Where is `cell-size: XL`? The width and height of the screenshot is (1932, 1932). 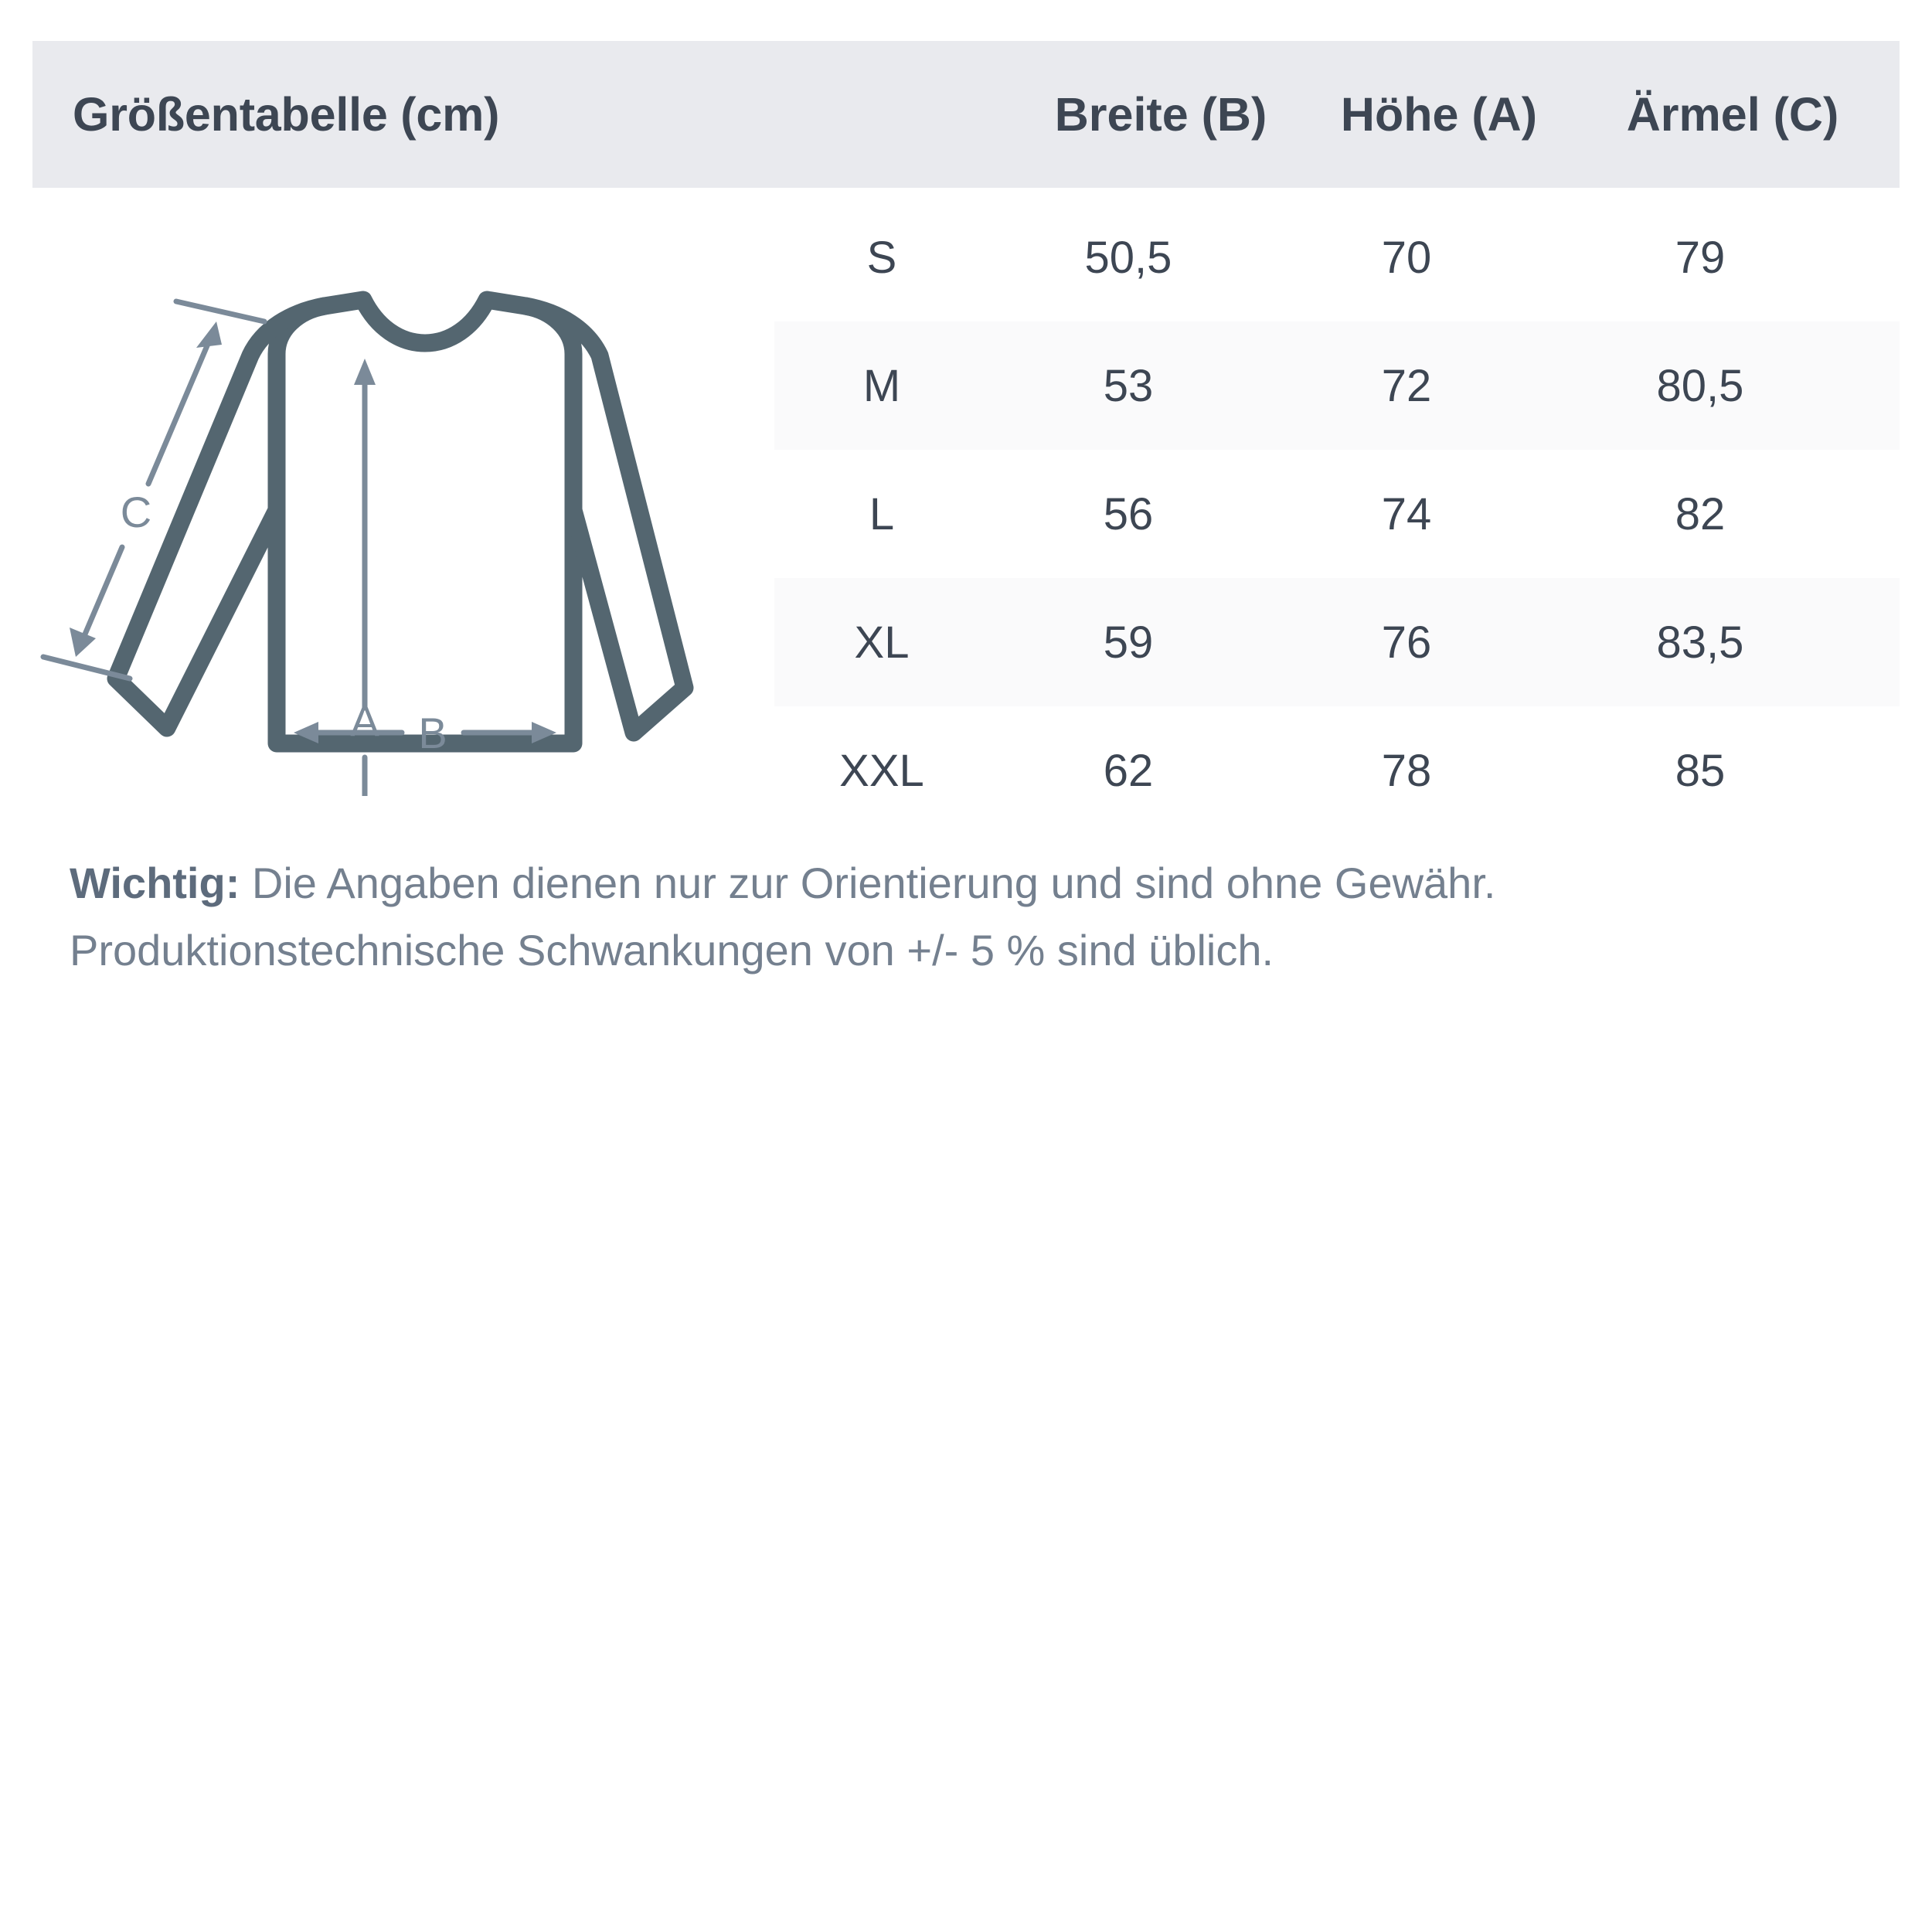
cell-size: XL is located at coordinates (882, 642).